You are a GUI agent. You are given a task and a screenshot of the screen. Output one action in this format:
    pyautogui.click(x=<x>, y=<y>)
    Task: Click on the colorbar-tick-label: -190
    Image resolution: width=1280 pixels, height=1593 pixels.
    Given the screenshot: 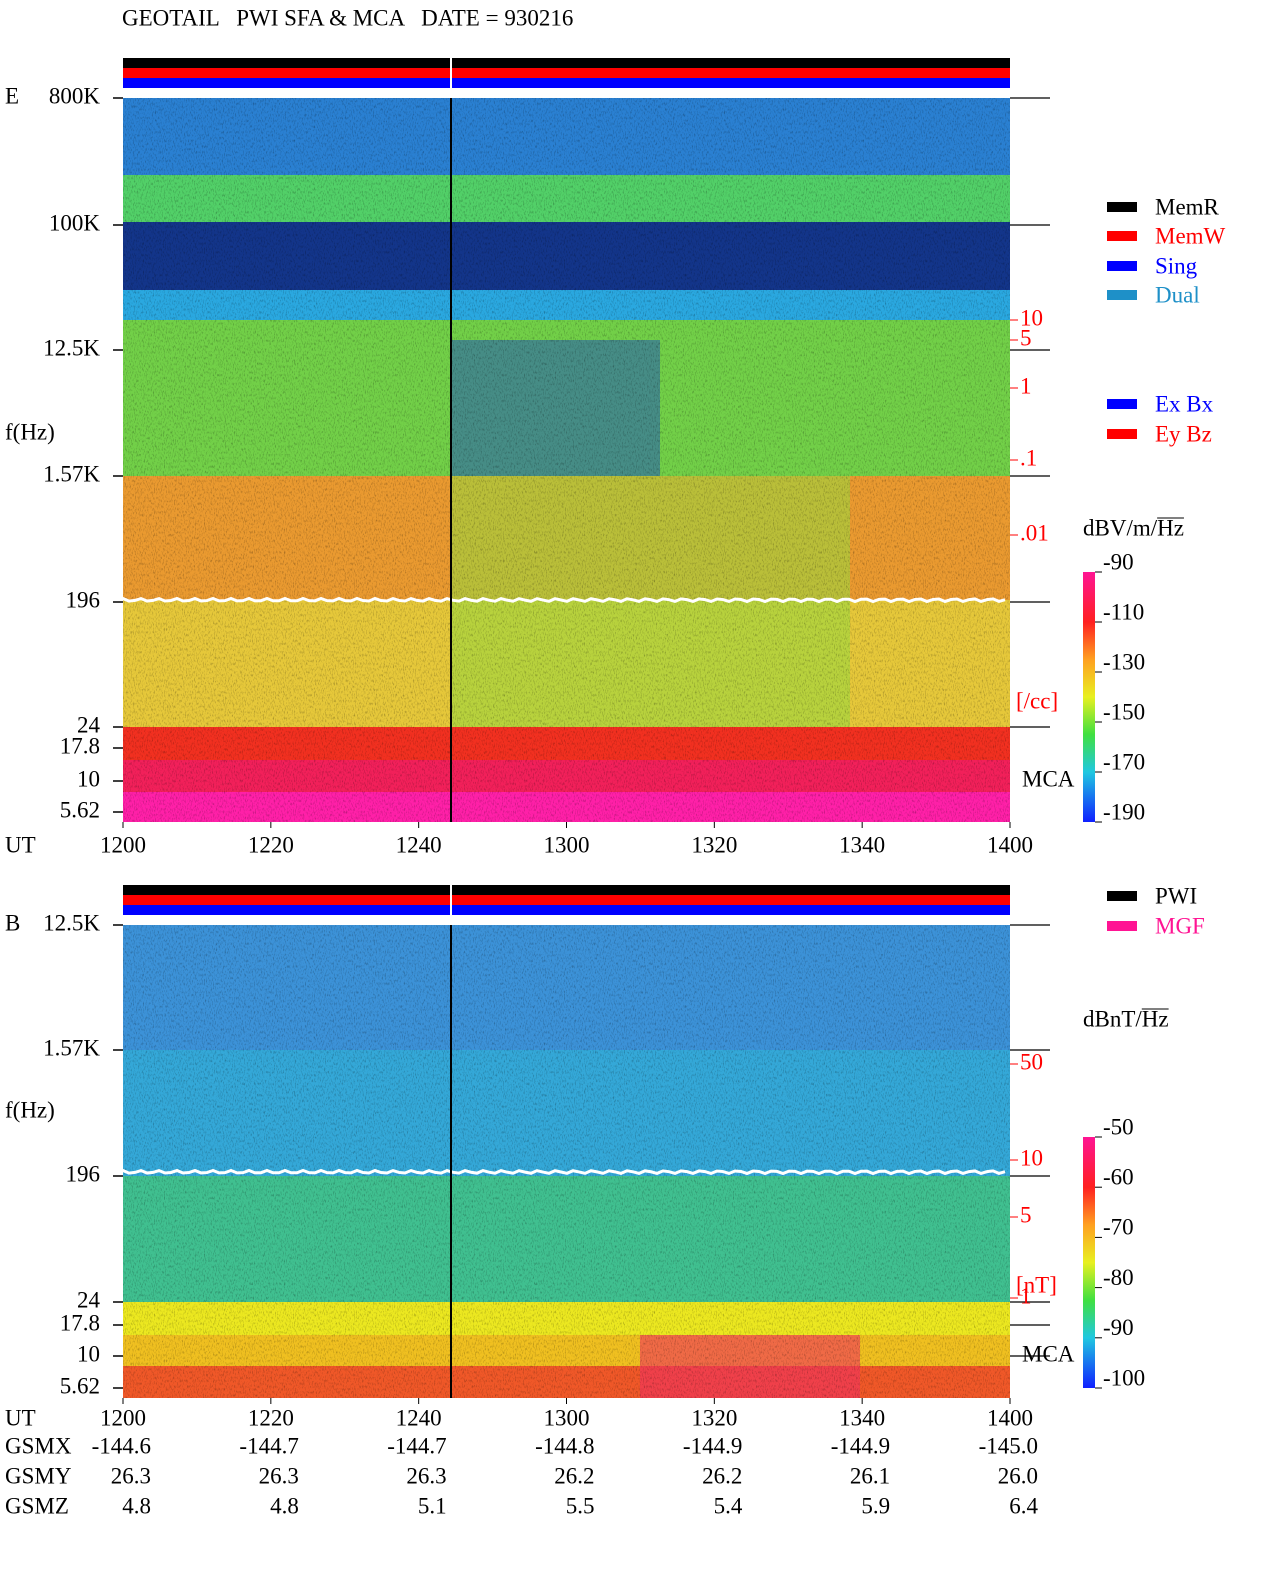 What is the action you would take?
    pyautogui.click(x=1124, y=811)
    